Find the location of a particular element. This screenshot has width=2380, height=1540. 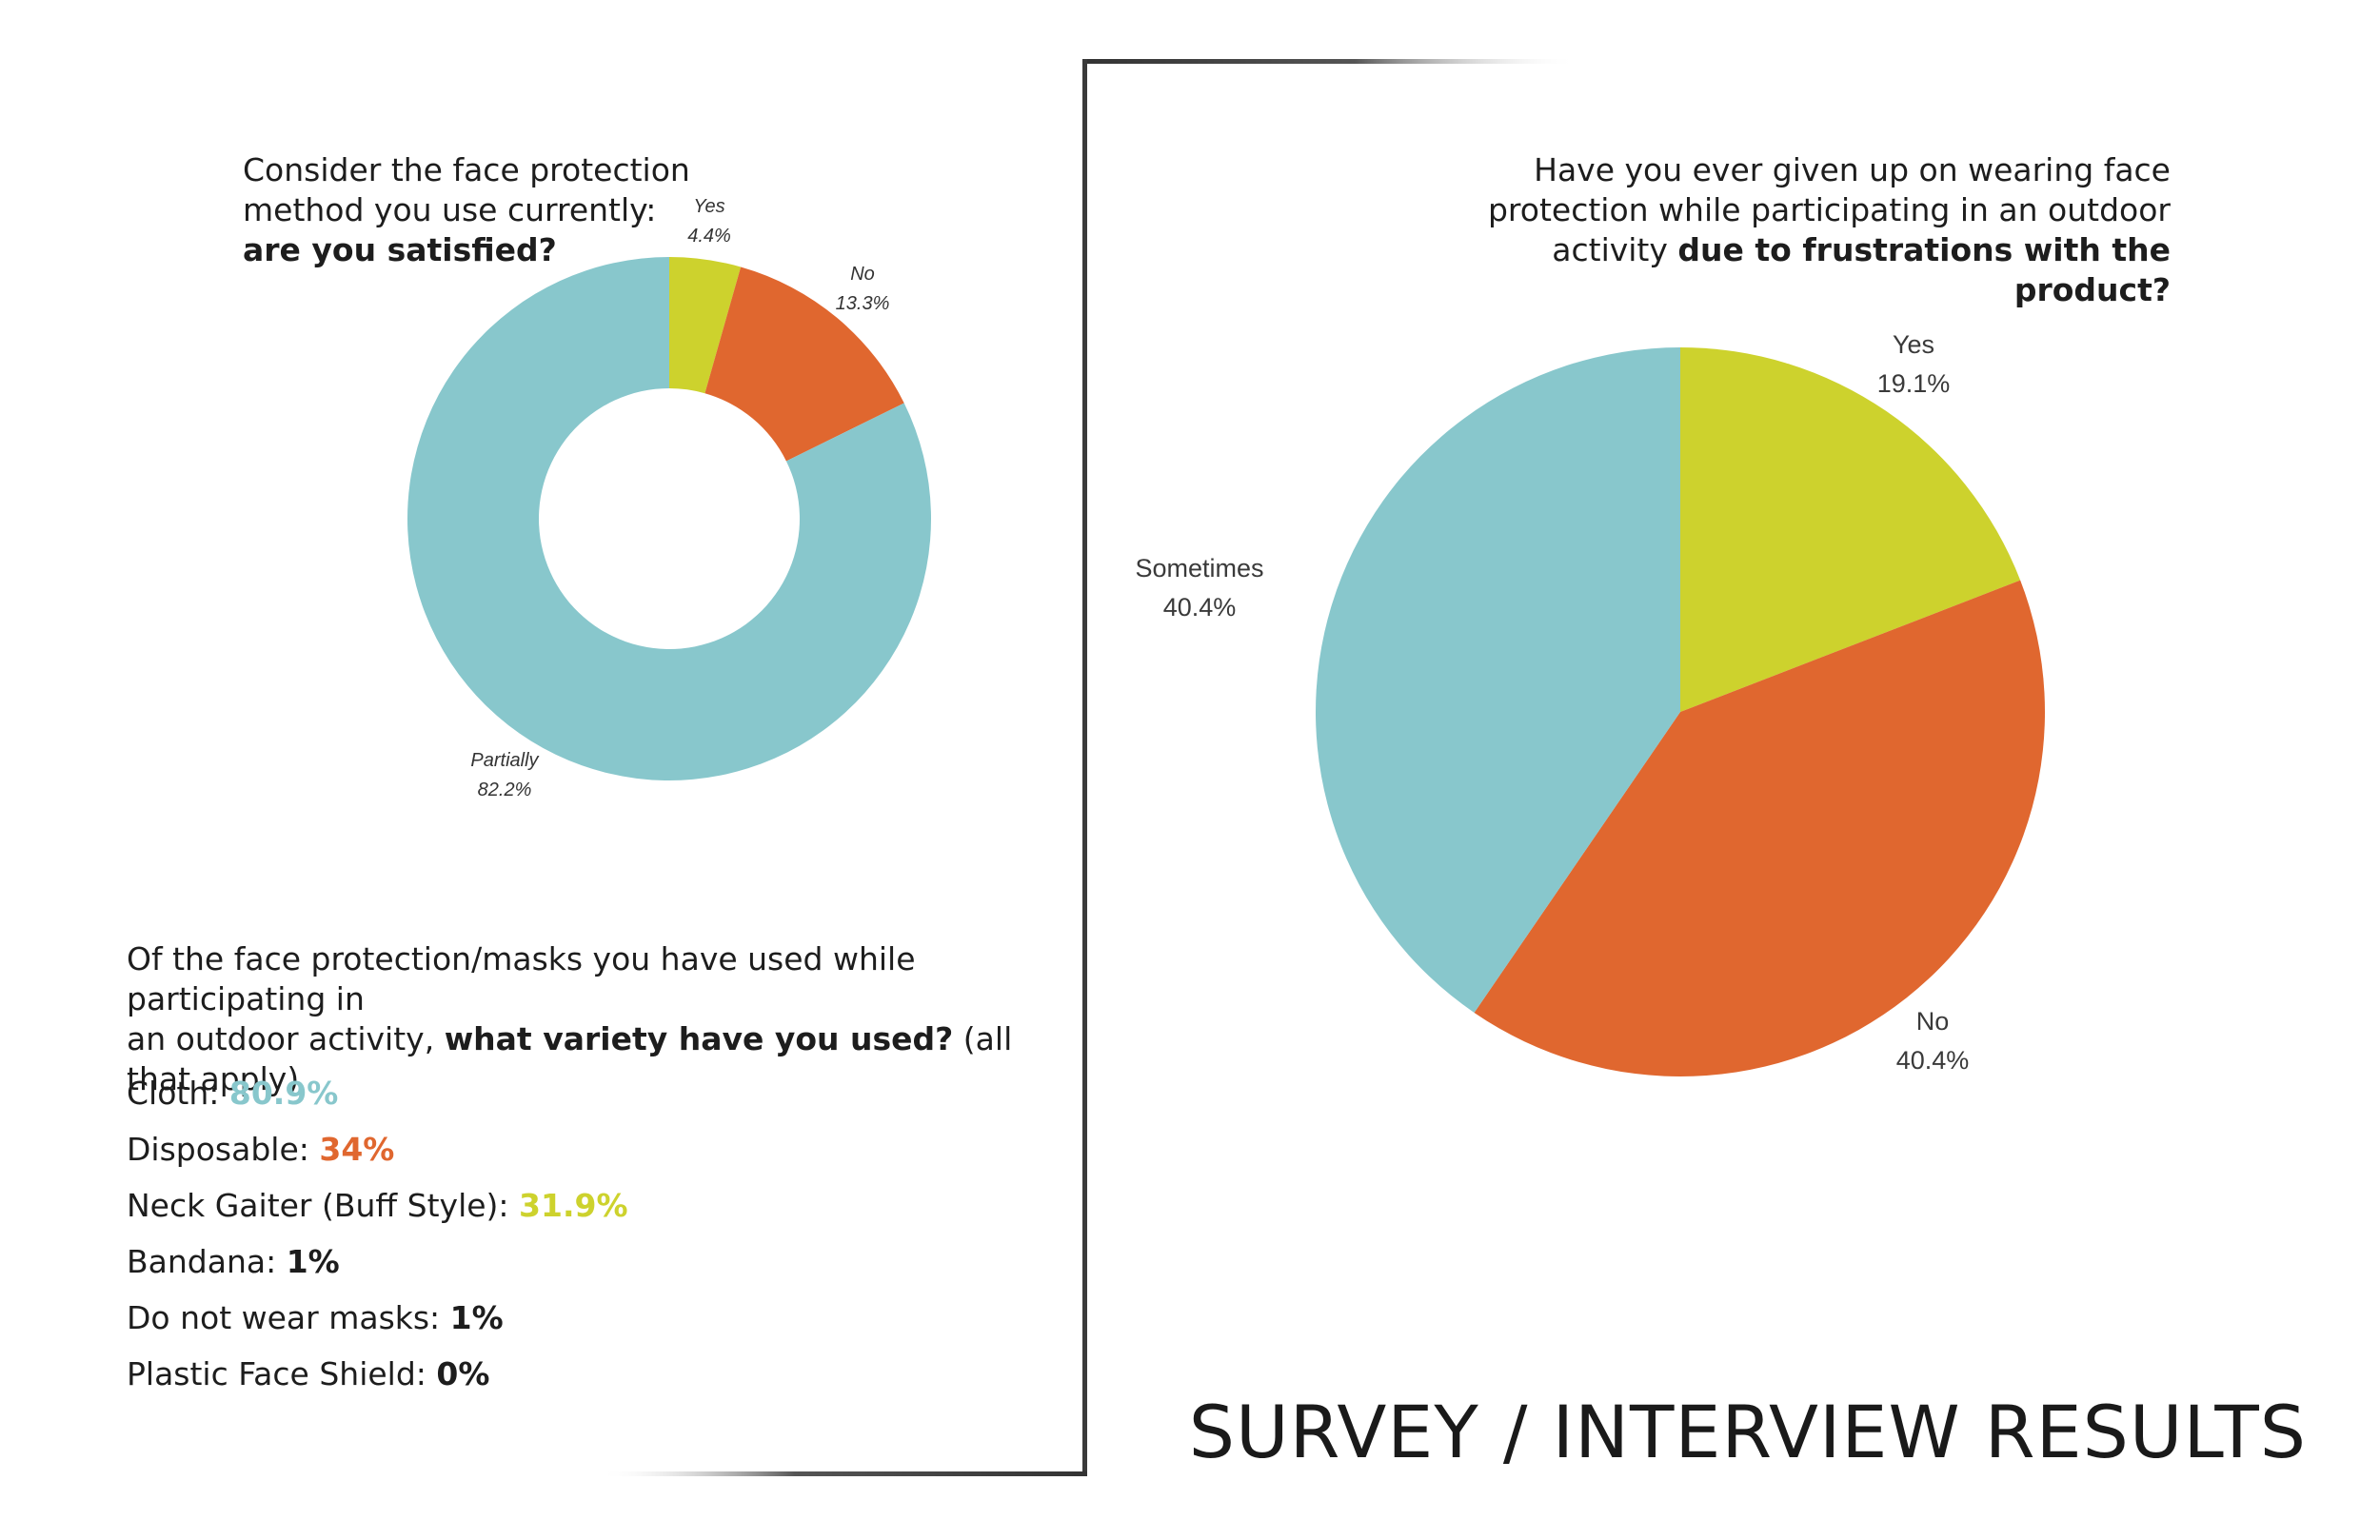

variety-item-face-shield: Plastic Face Shield: 0% is located at coordinates (308, 1374).